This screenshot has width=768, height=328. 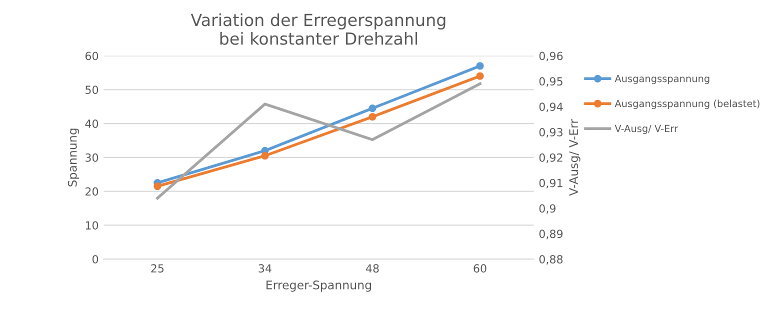 I want to click on y-tick-label: 50, so click(x=92, y=90).